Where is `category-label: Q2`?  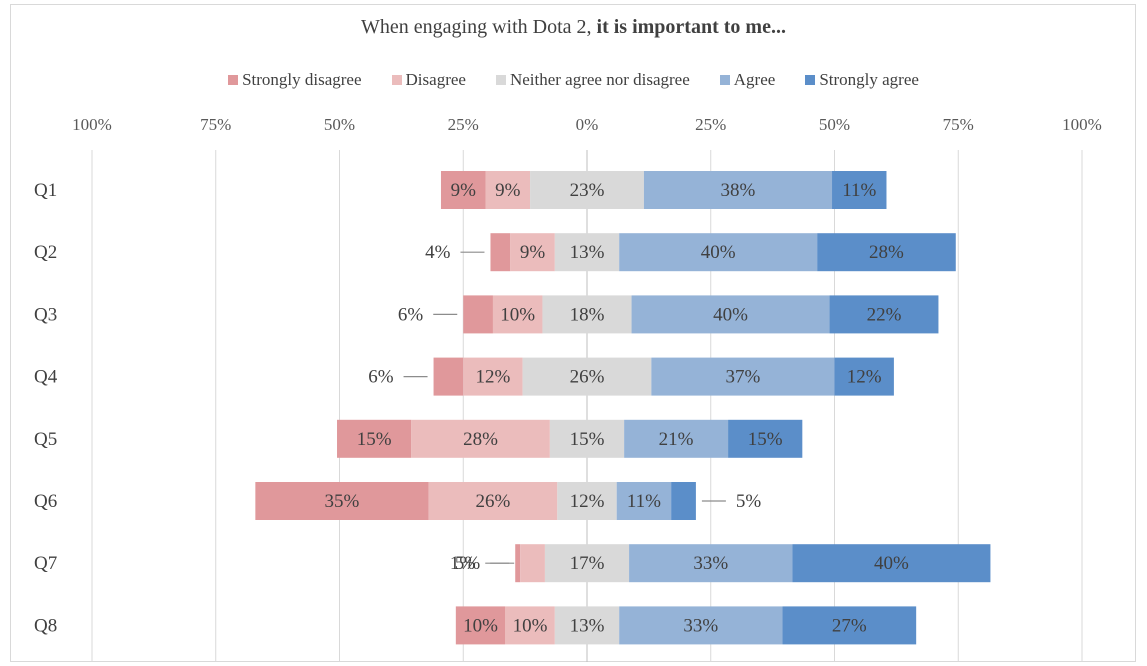
category-label: Q2 is located at coordinates (45, 252).